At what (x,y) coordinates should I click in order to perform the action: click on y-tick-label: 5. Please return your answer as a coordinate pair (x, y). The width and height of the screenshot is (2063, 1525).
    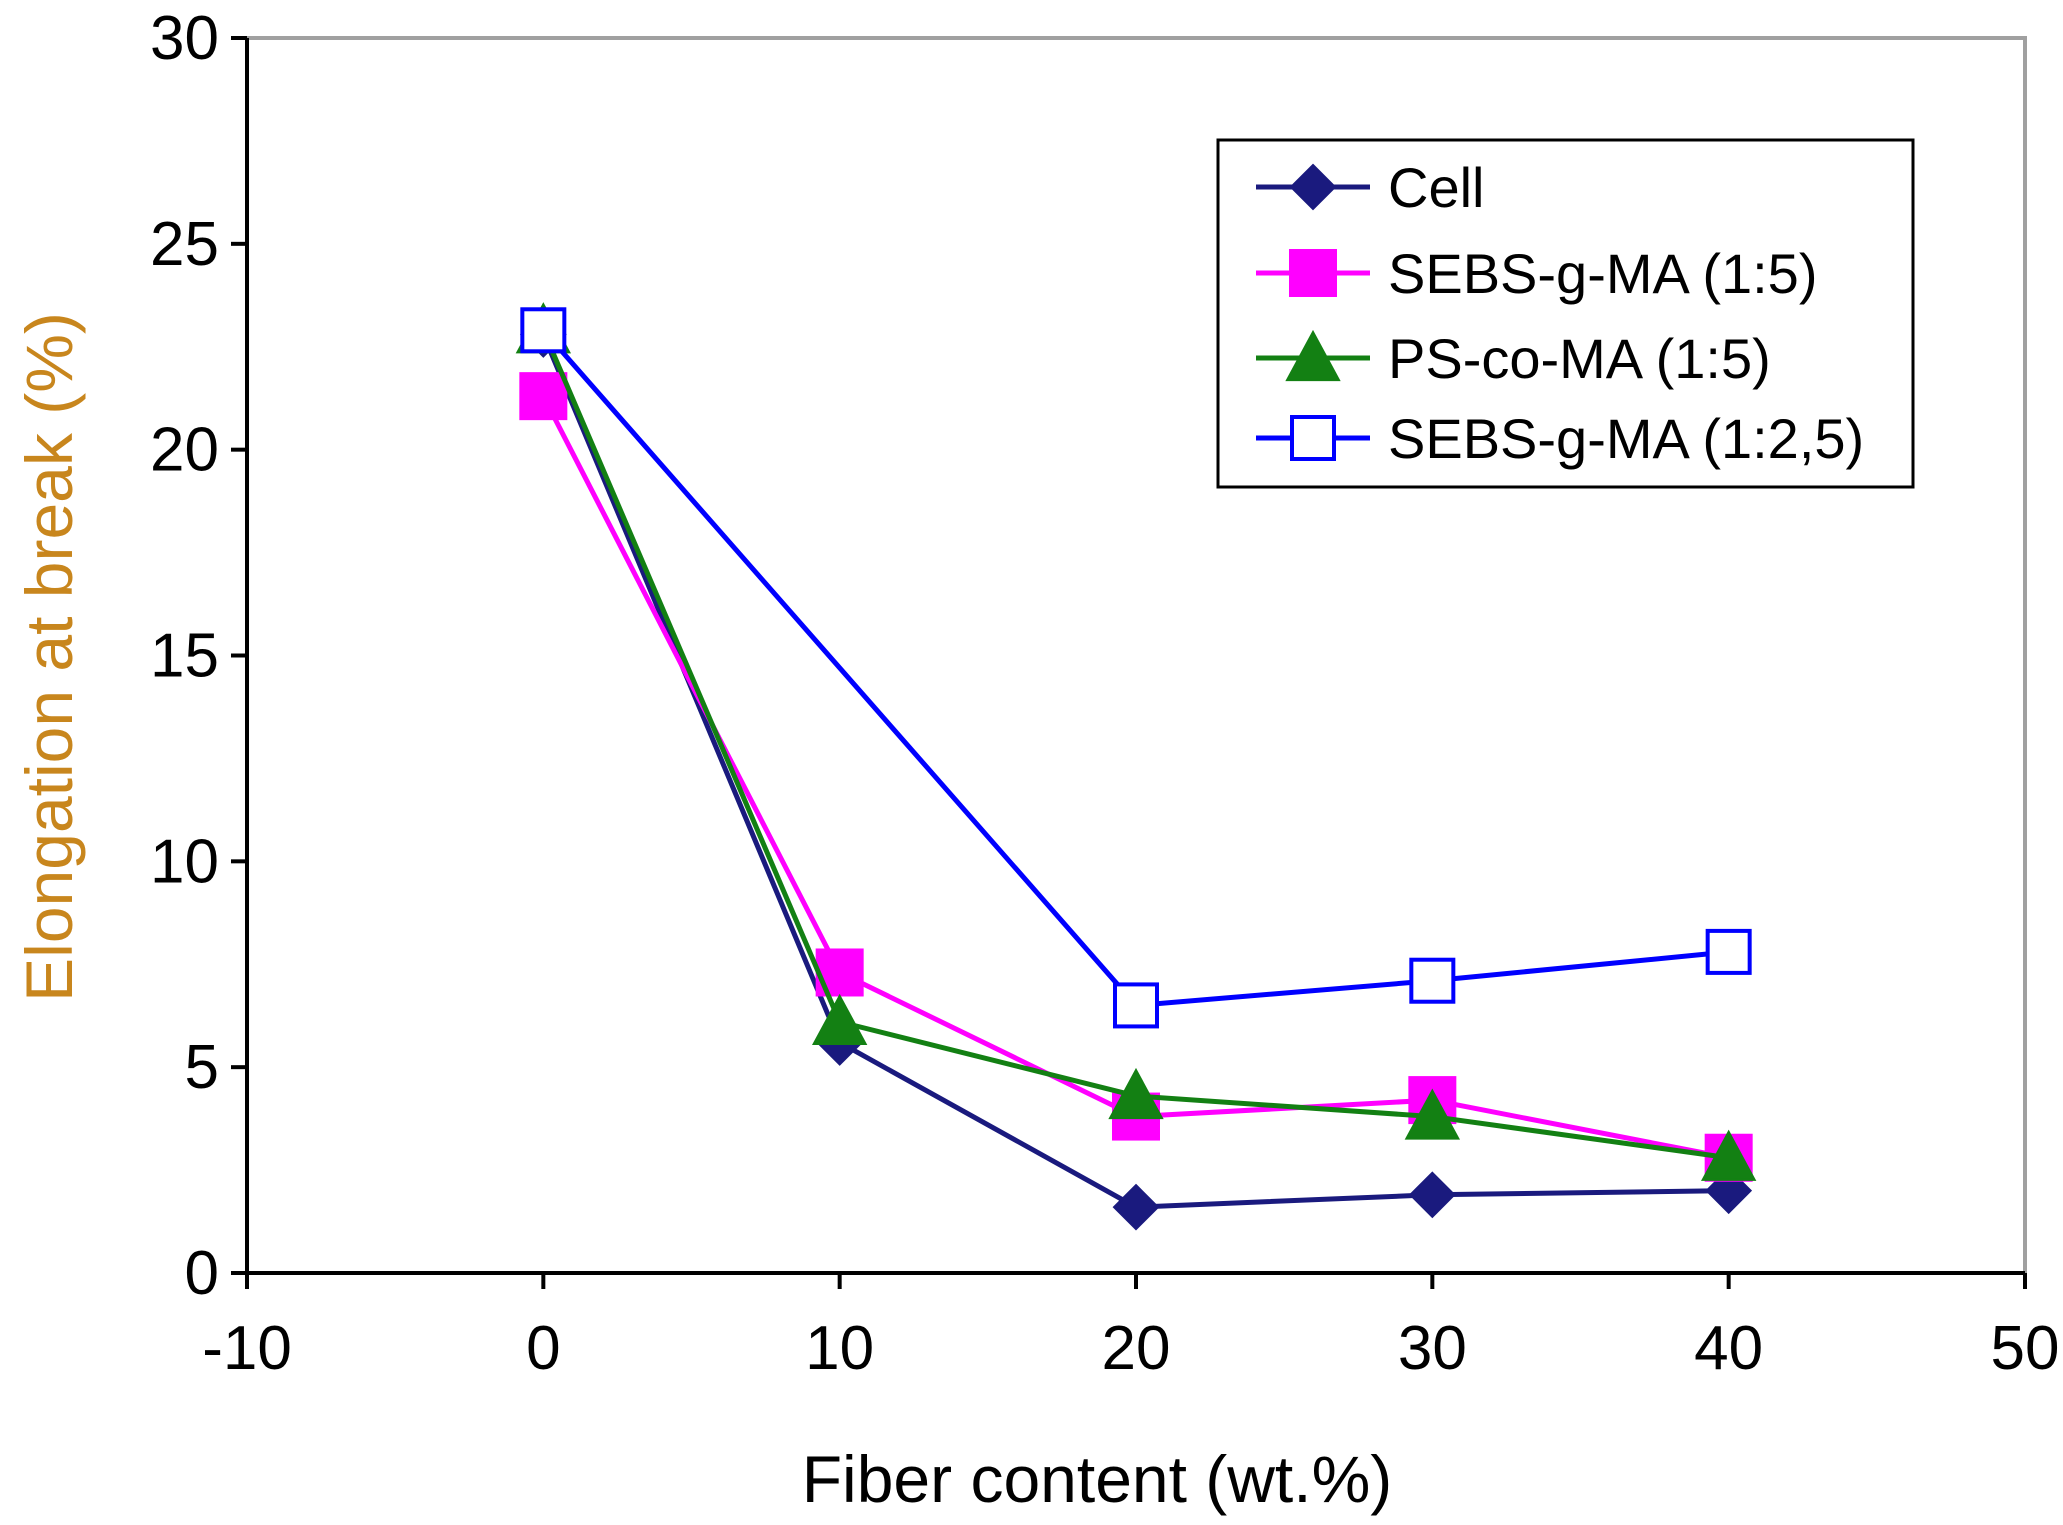
    Looking at the image, I should click on (202, 1067).